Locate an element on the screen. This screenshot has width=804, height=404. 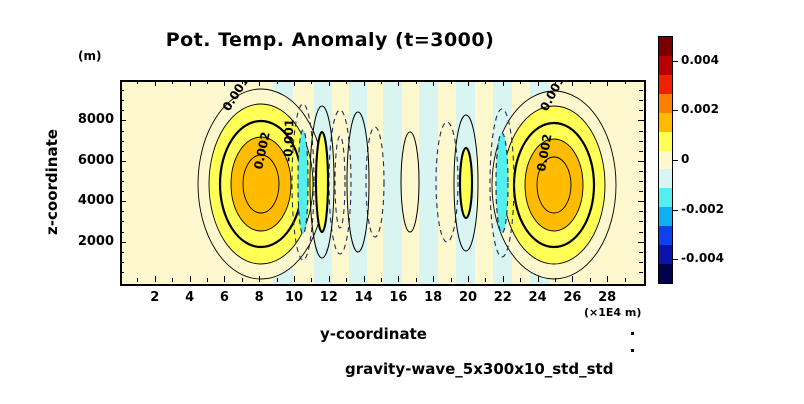
colorbar-tick-label: -0.004 is located at coordinates (702, 258).